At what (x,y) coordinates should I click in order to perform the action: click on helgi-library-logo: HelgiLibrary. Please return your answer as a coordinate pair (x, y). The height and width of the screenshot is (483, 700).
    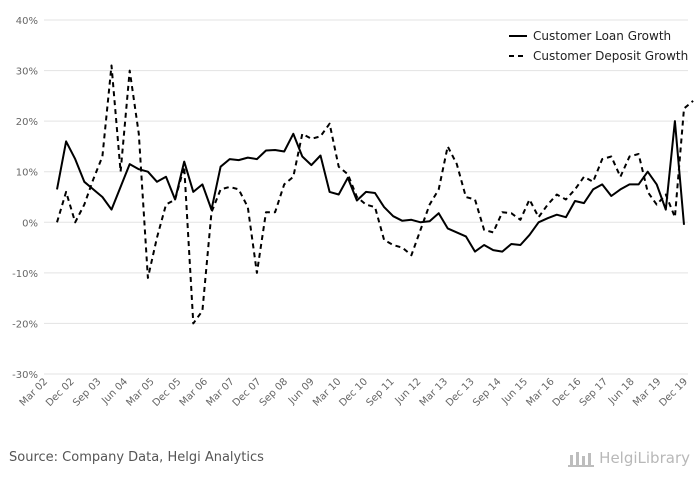
    Looking at the image, I should click on (628, 458).